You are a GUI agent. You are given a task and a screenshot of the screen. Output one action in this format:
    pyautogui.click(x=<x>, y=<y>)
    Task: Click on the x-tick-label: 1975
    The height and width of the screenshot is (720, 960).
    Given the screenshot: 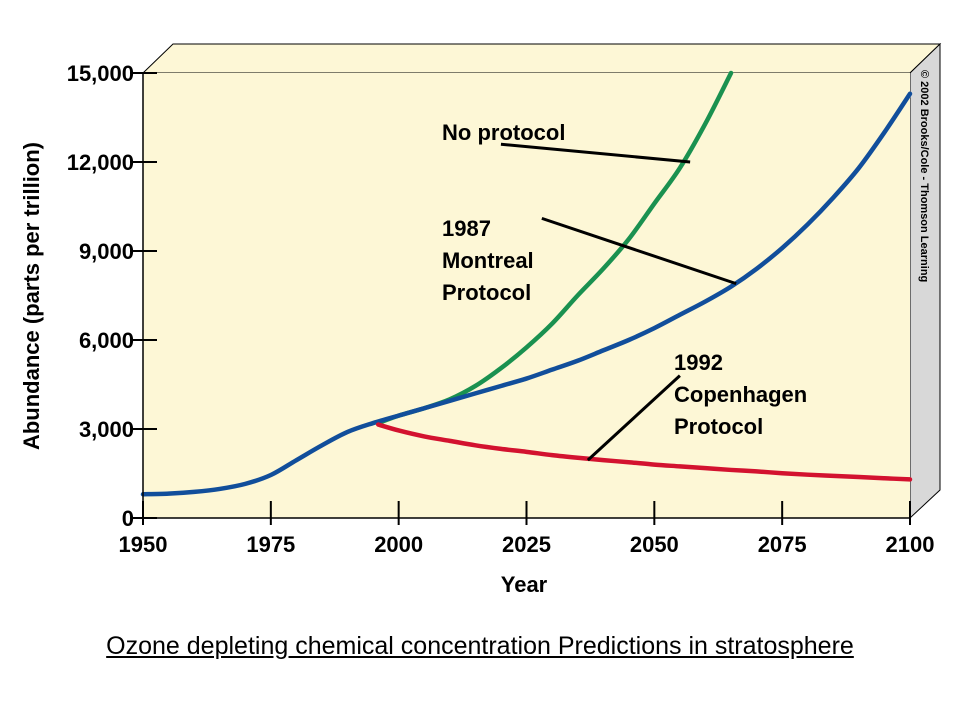 What is the action you would take?
    pyautogui.click(x=270, y=544)
    